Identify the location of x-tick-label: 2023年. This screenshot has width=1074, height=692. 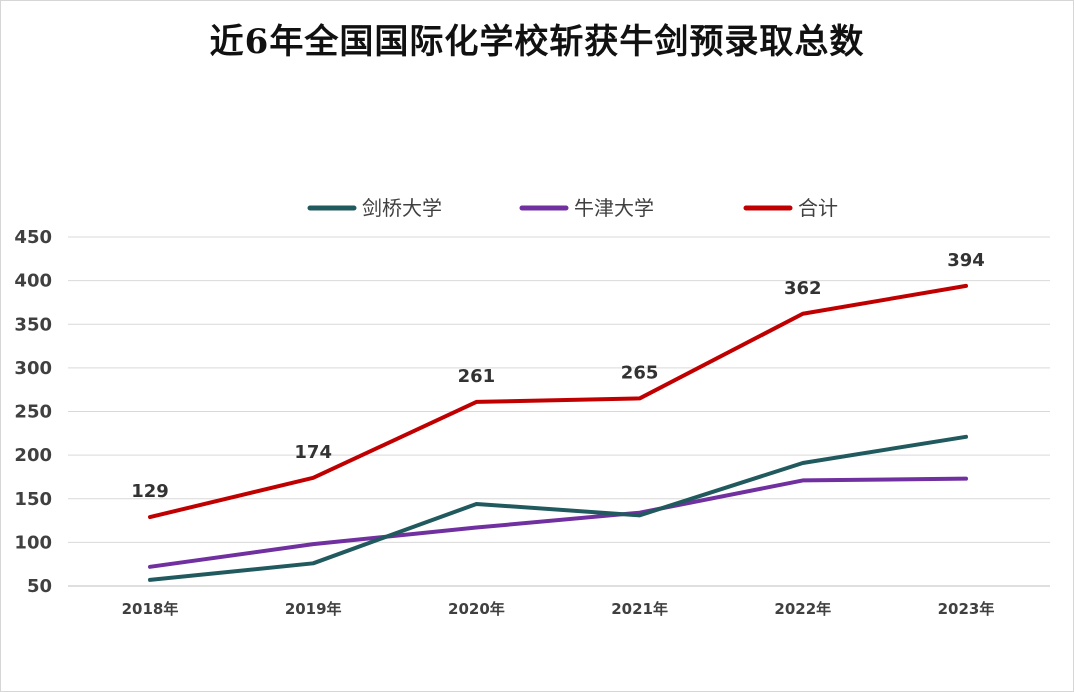
(966, 609).